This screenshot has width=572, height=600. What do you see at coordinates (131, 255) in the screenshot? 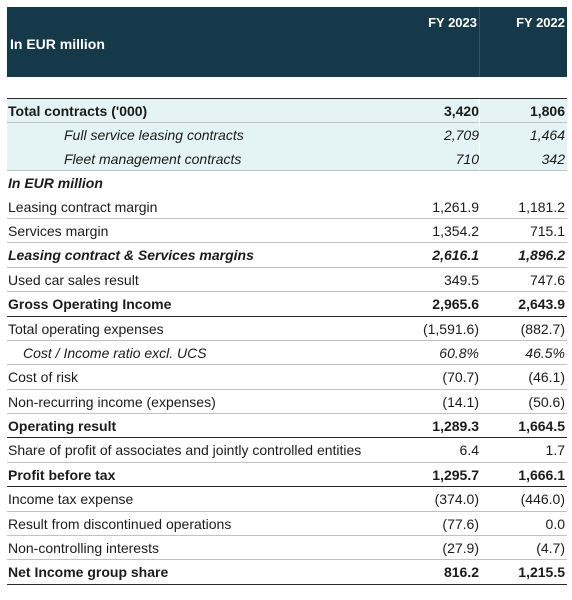
I see `row-label: Leasing contract & Services margins` at bounding box center [131, 255].